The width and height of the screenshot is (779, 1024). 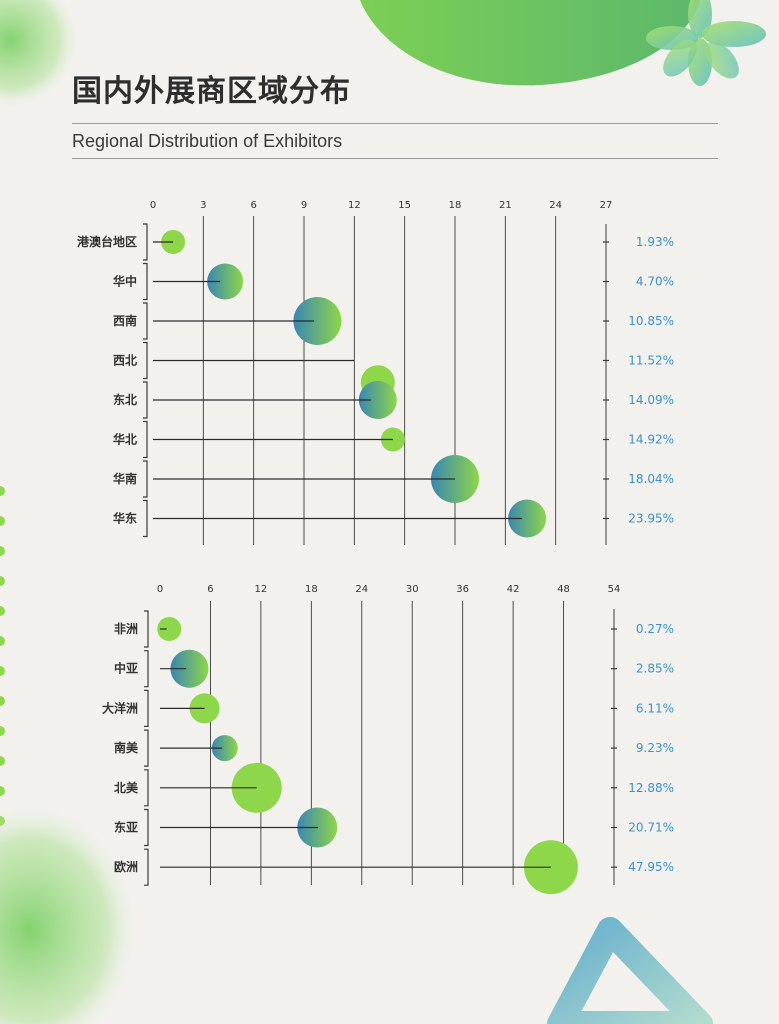 What do you see at coordinates (655, 242) in the screenshot?
I see `domestic-percent-label: 1.93%` at bounding box center [655, 242].